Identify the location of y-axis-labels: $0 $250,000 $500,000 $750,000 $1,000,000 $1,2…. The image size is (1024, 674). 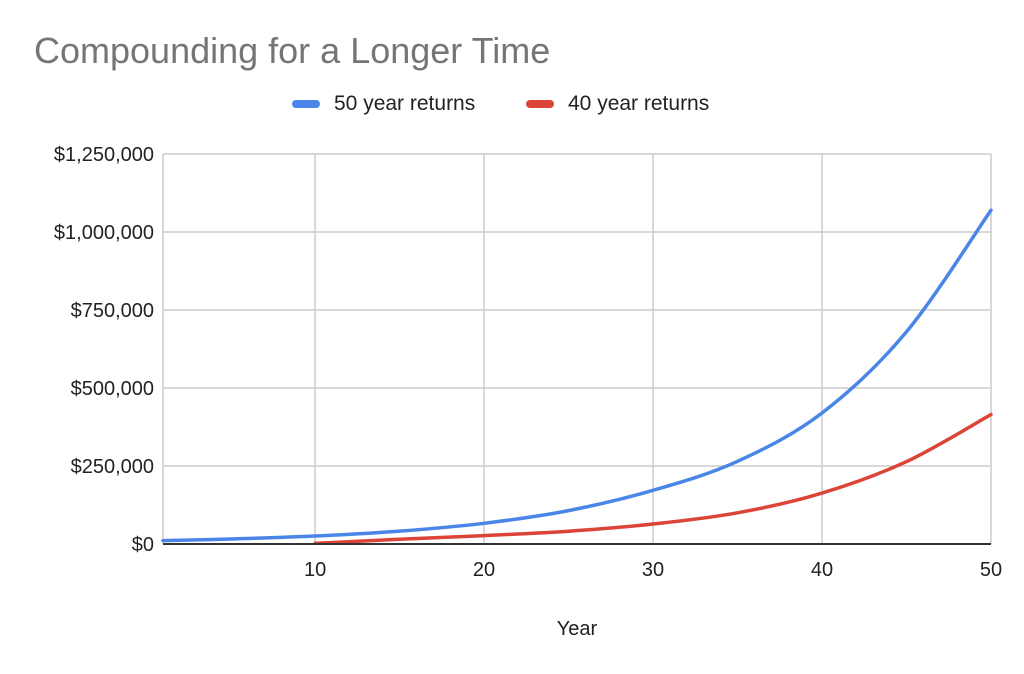
(104, 350).